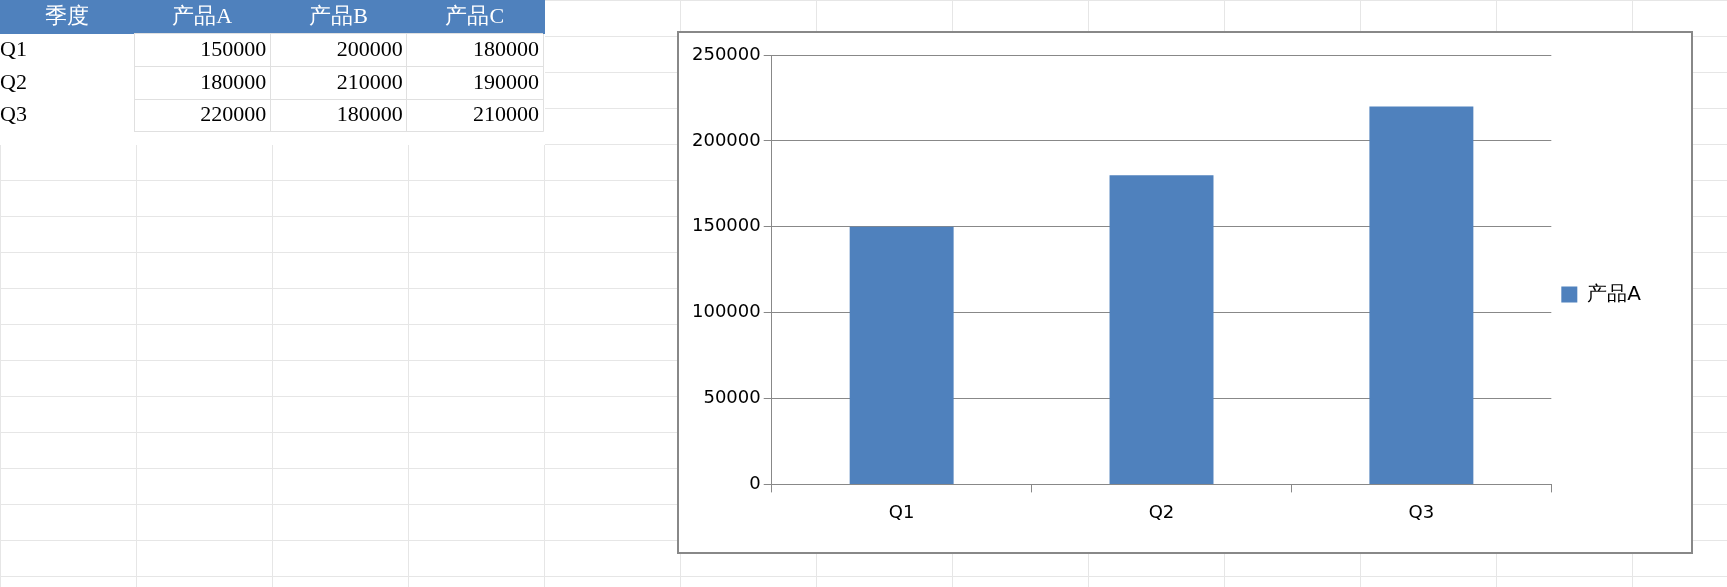 Image resolution: width=1727 pixels, height=587 pixels. Describe the element at coordinates (726, 139) in the screenshot. I see `y-tick-label: 200000` at that location.